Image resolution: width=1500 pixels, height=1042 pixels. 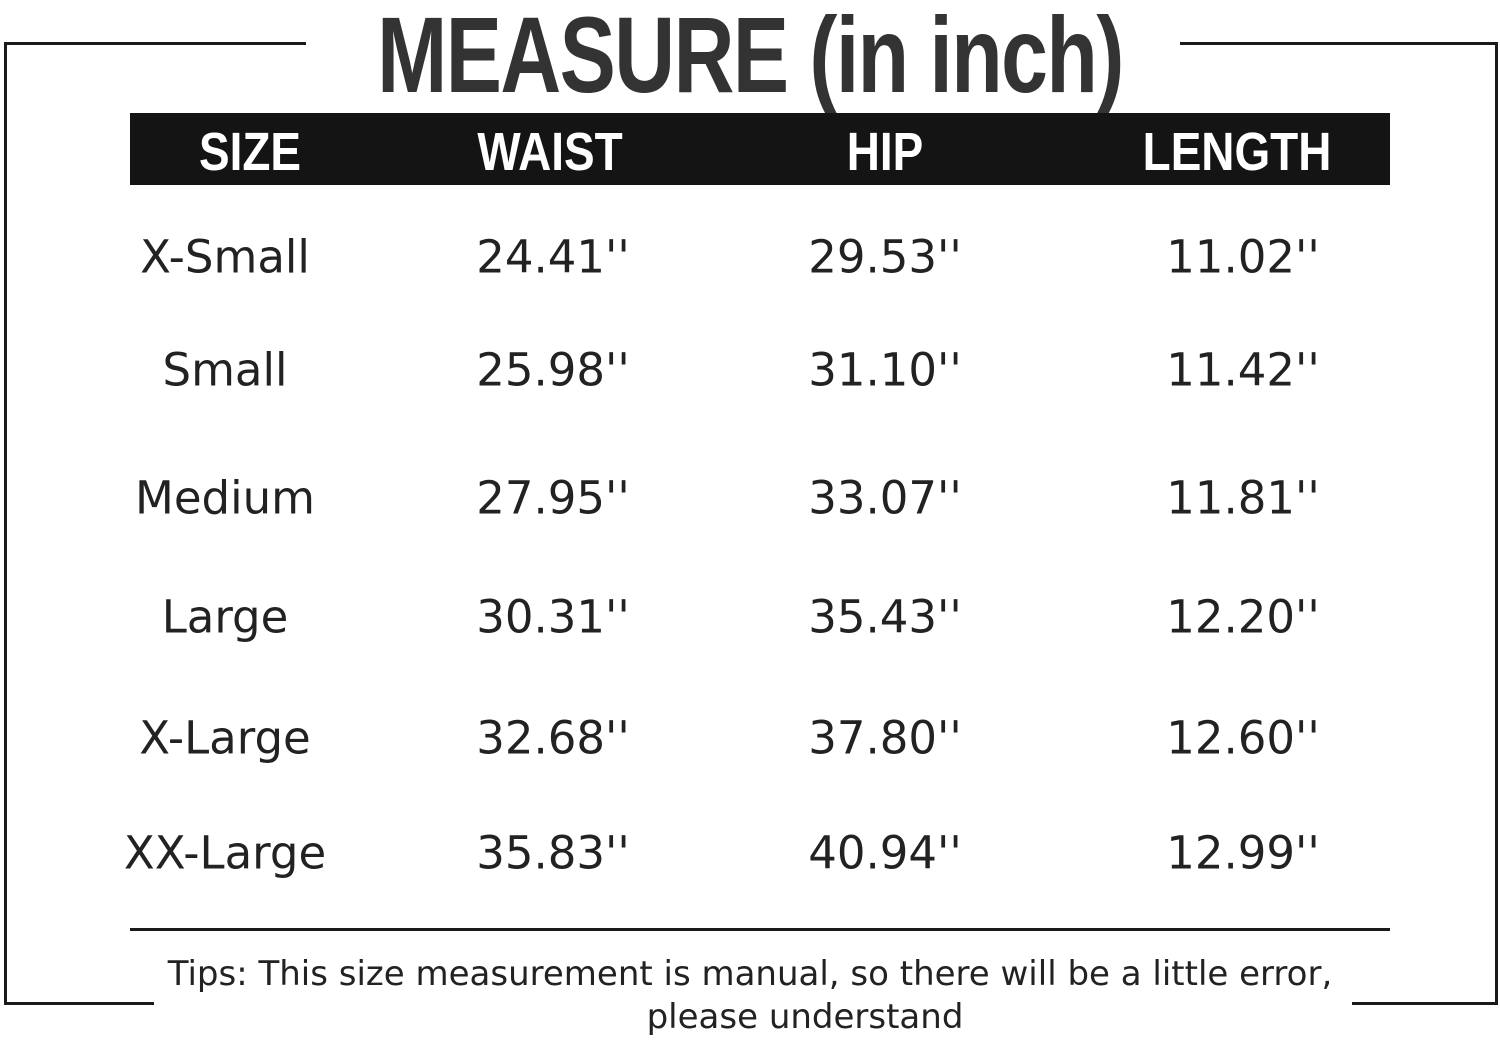 What do you see at coordinates (553, 617) in the screenshot?
I see `cell-waist: 30.31''` at bounding box center [553, 617].